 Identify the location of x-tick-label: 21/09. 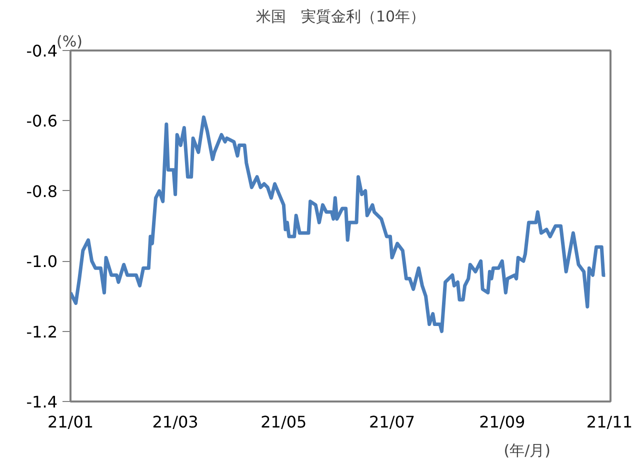
(502, 422).